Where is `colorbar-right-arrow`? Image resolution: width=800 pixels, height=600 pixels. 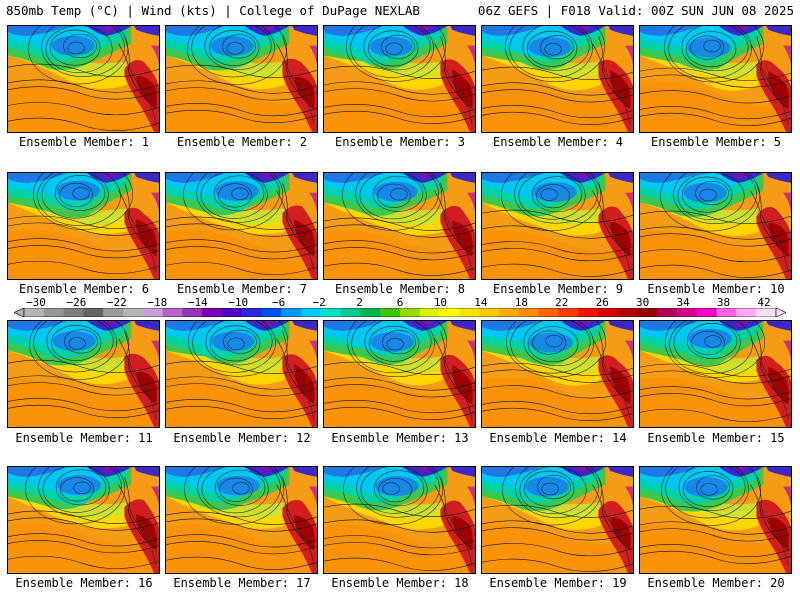
colorbar-right-arrow is located at coordinates (780, 312).